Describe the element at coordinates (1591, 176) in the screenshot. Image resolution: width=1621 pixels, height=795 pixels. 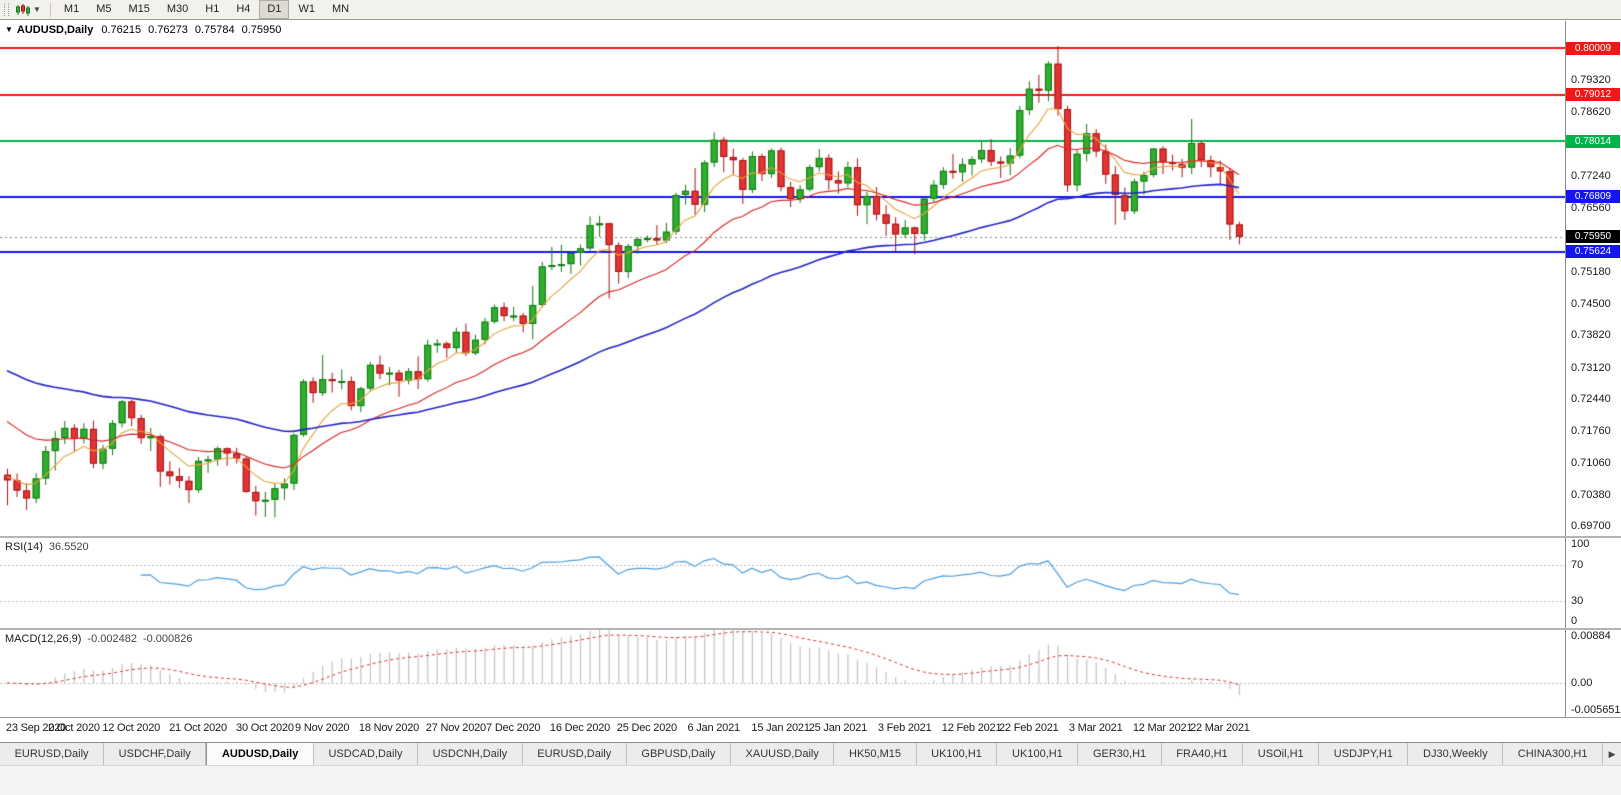
I see `price-tick-label: 0.77240` at that location.